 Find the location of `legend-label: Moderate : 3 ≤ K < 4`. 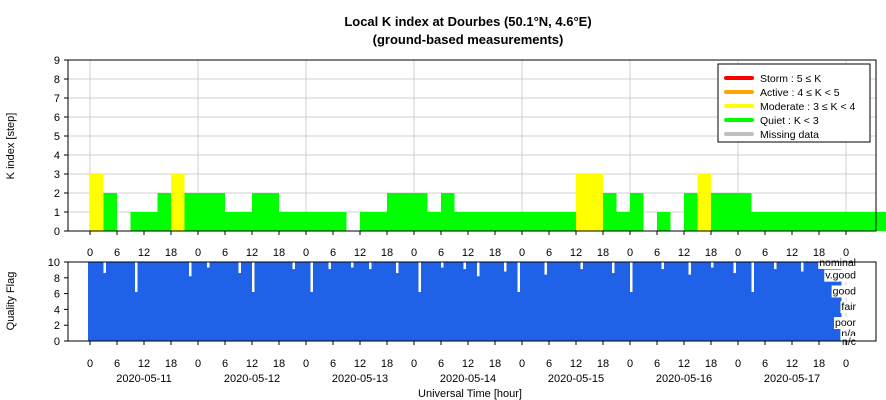

legend-label: Moderate : 3 ≤ K < 4 is located at coordinates (808, 107).